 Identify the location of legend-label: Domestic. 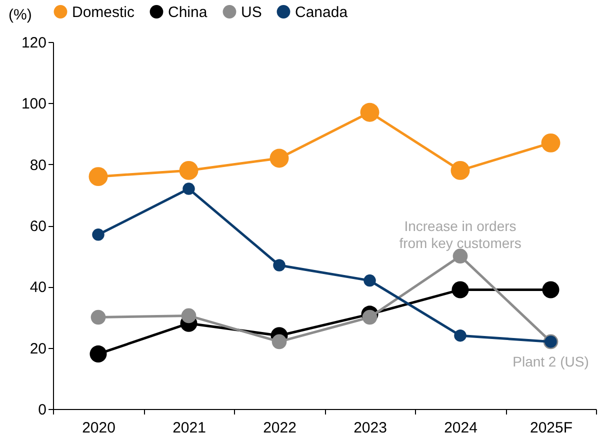
(104, 12).